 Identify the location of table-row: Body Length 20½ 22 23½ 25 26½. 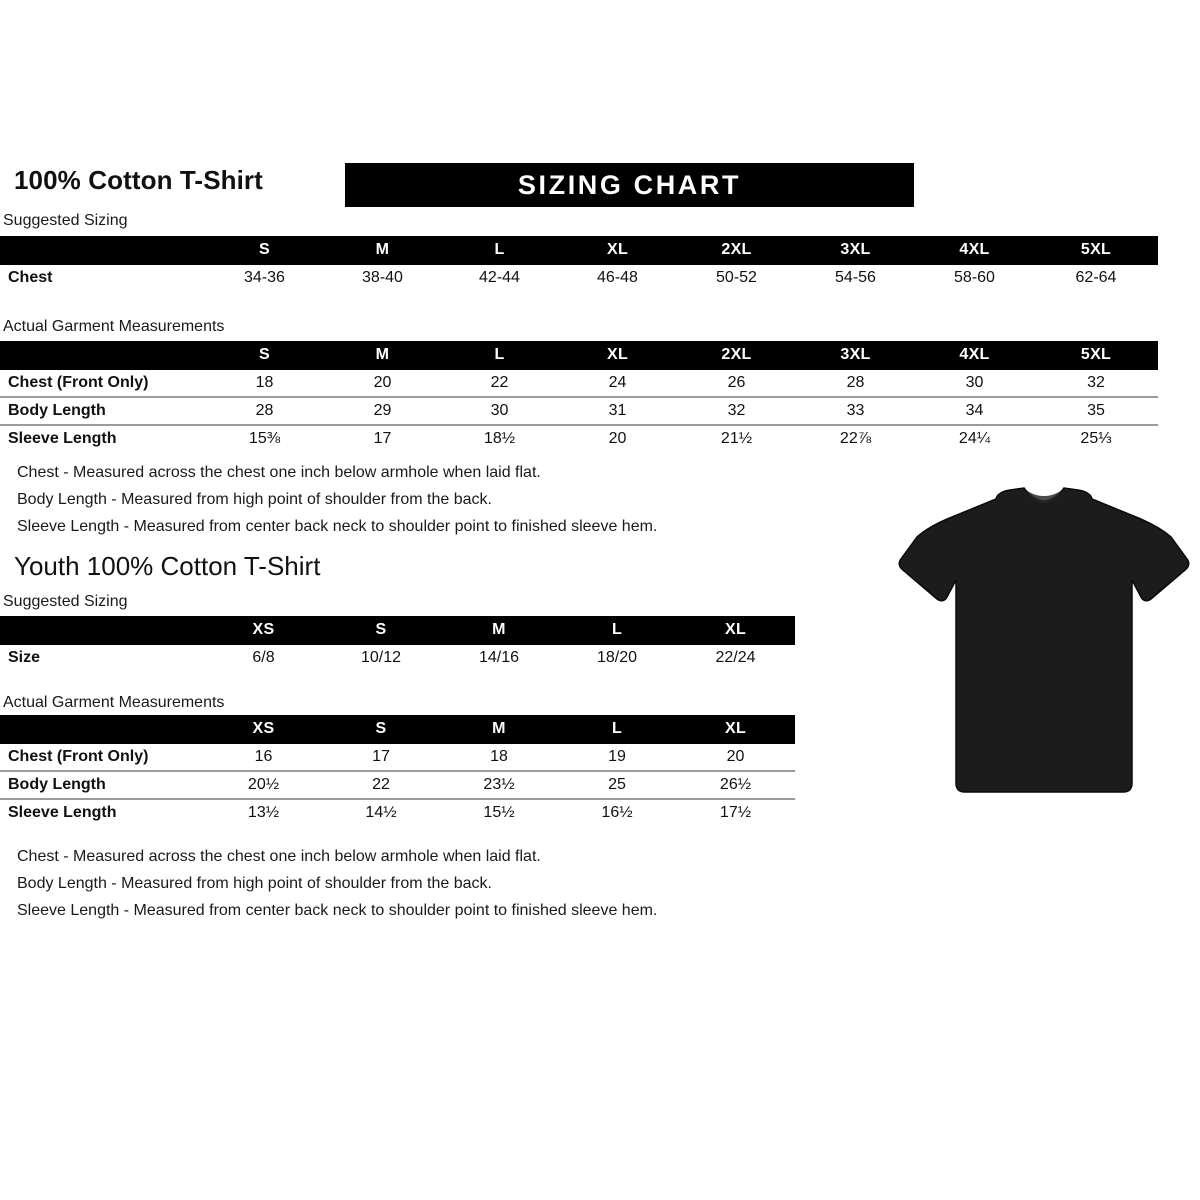
(397, 784).